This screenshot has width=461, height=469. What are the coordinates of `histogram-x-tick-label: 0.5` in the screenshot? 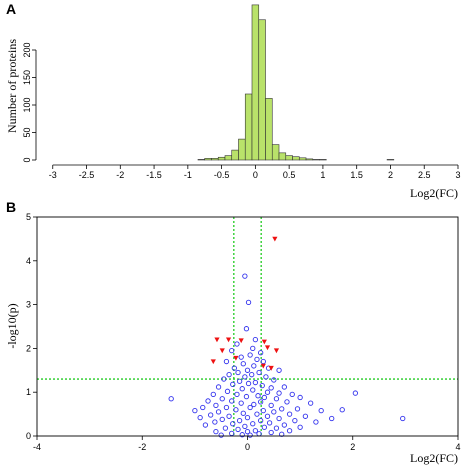 It's located at (289, 175).